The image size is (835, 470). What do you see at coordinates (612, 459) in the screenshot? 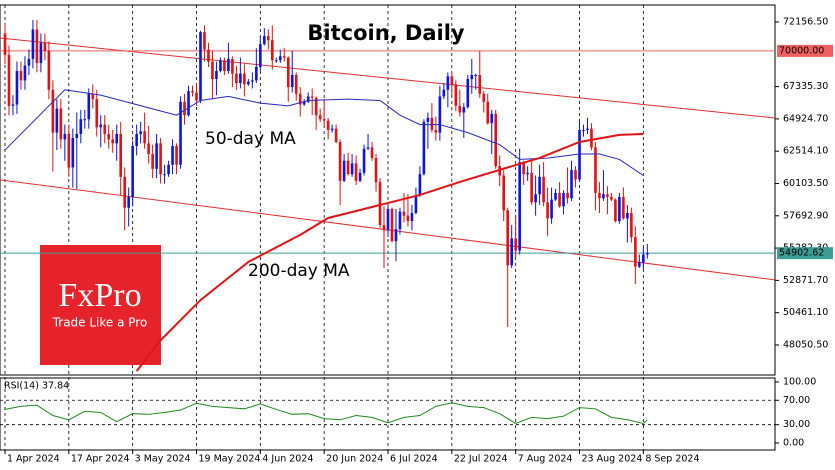
I see `x-tick-label: 23 Aug 2024` at bounding box center [612, 459].